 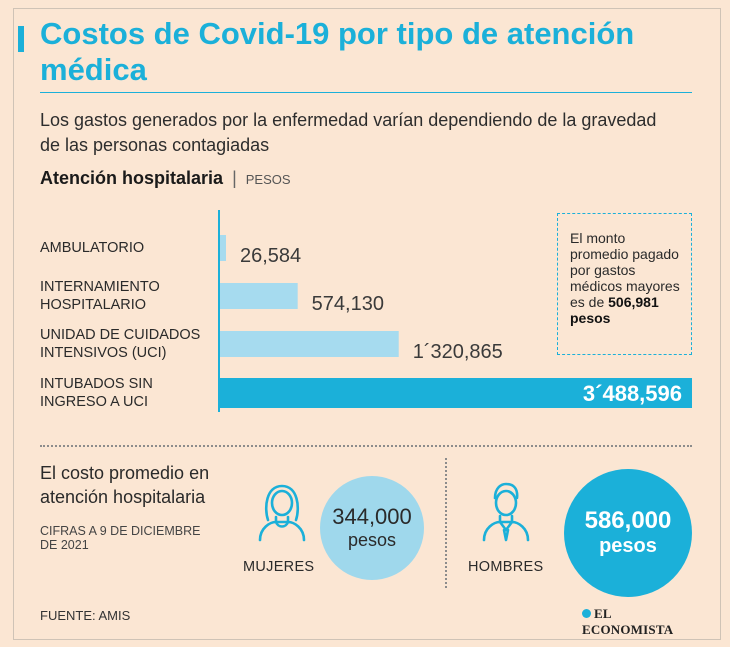 I want to click on woman-icon, so click(x=282, y=513).